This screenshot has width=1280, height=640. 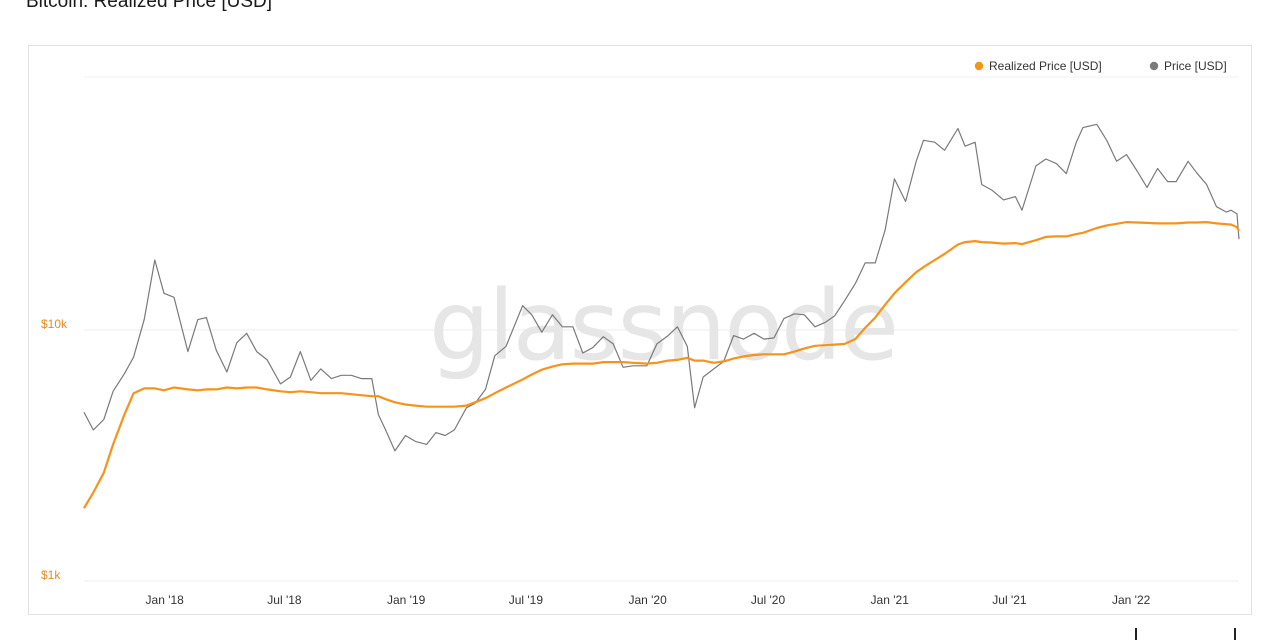 What do you see at coordinates (51, 575) in the screenshot?
I see `y-tick-label: $1k` at bounding box center [51, 575].